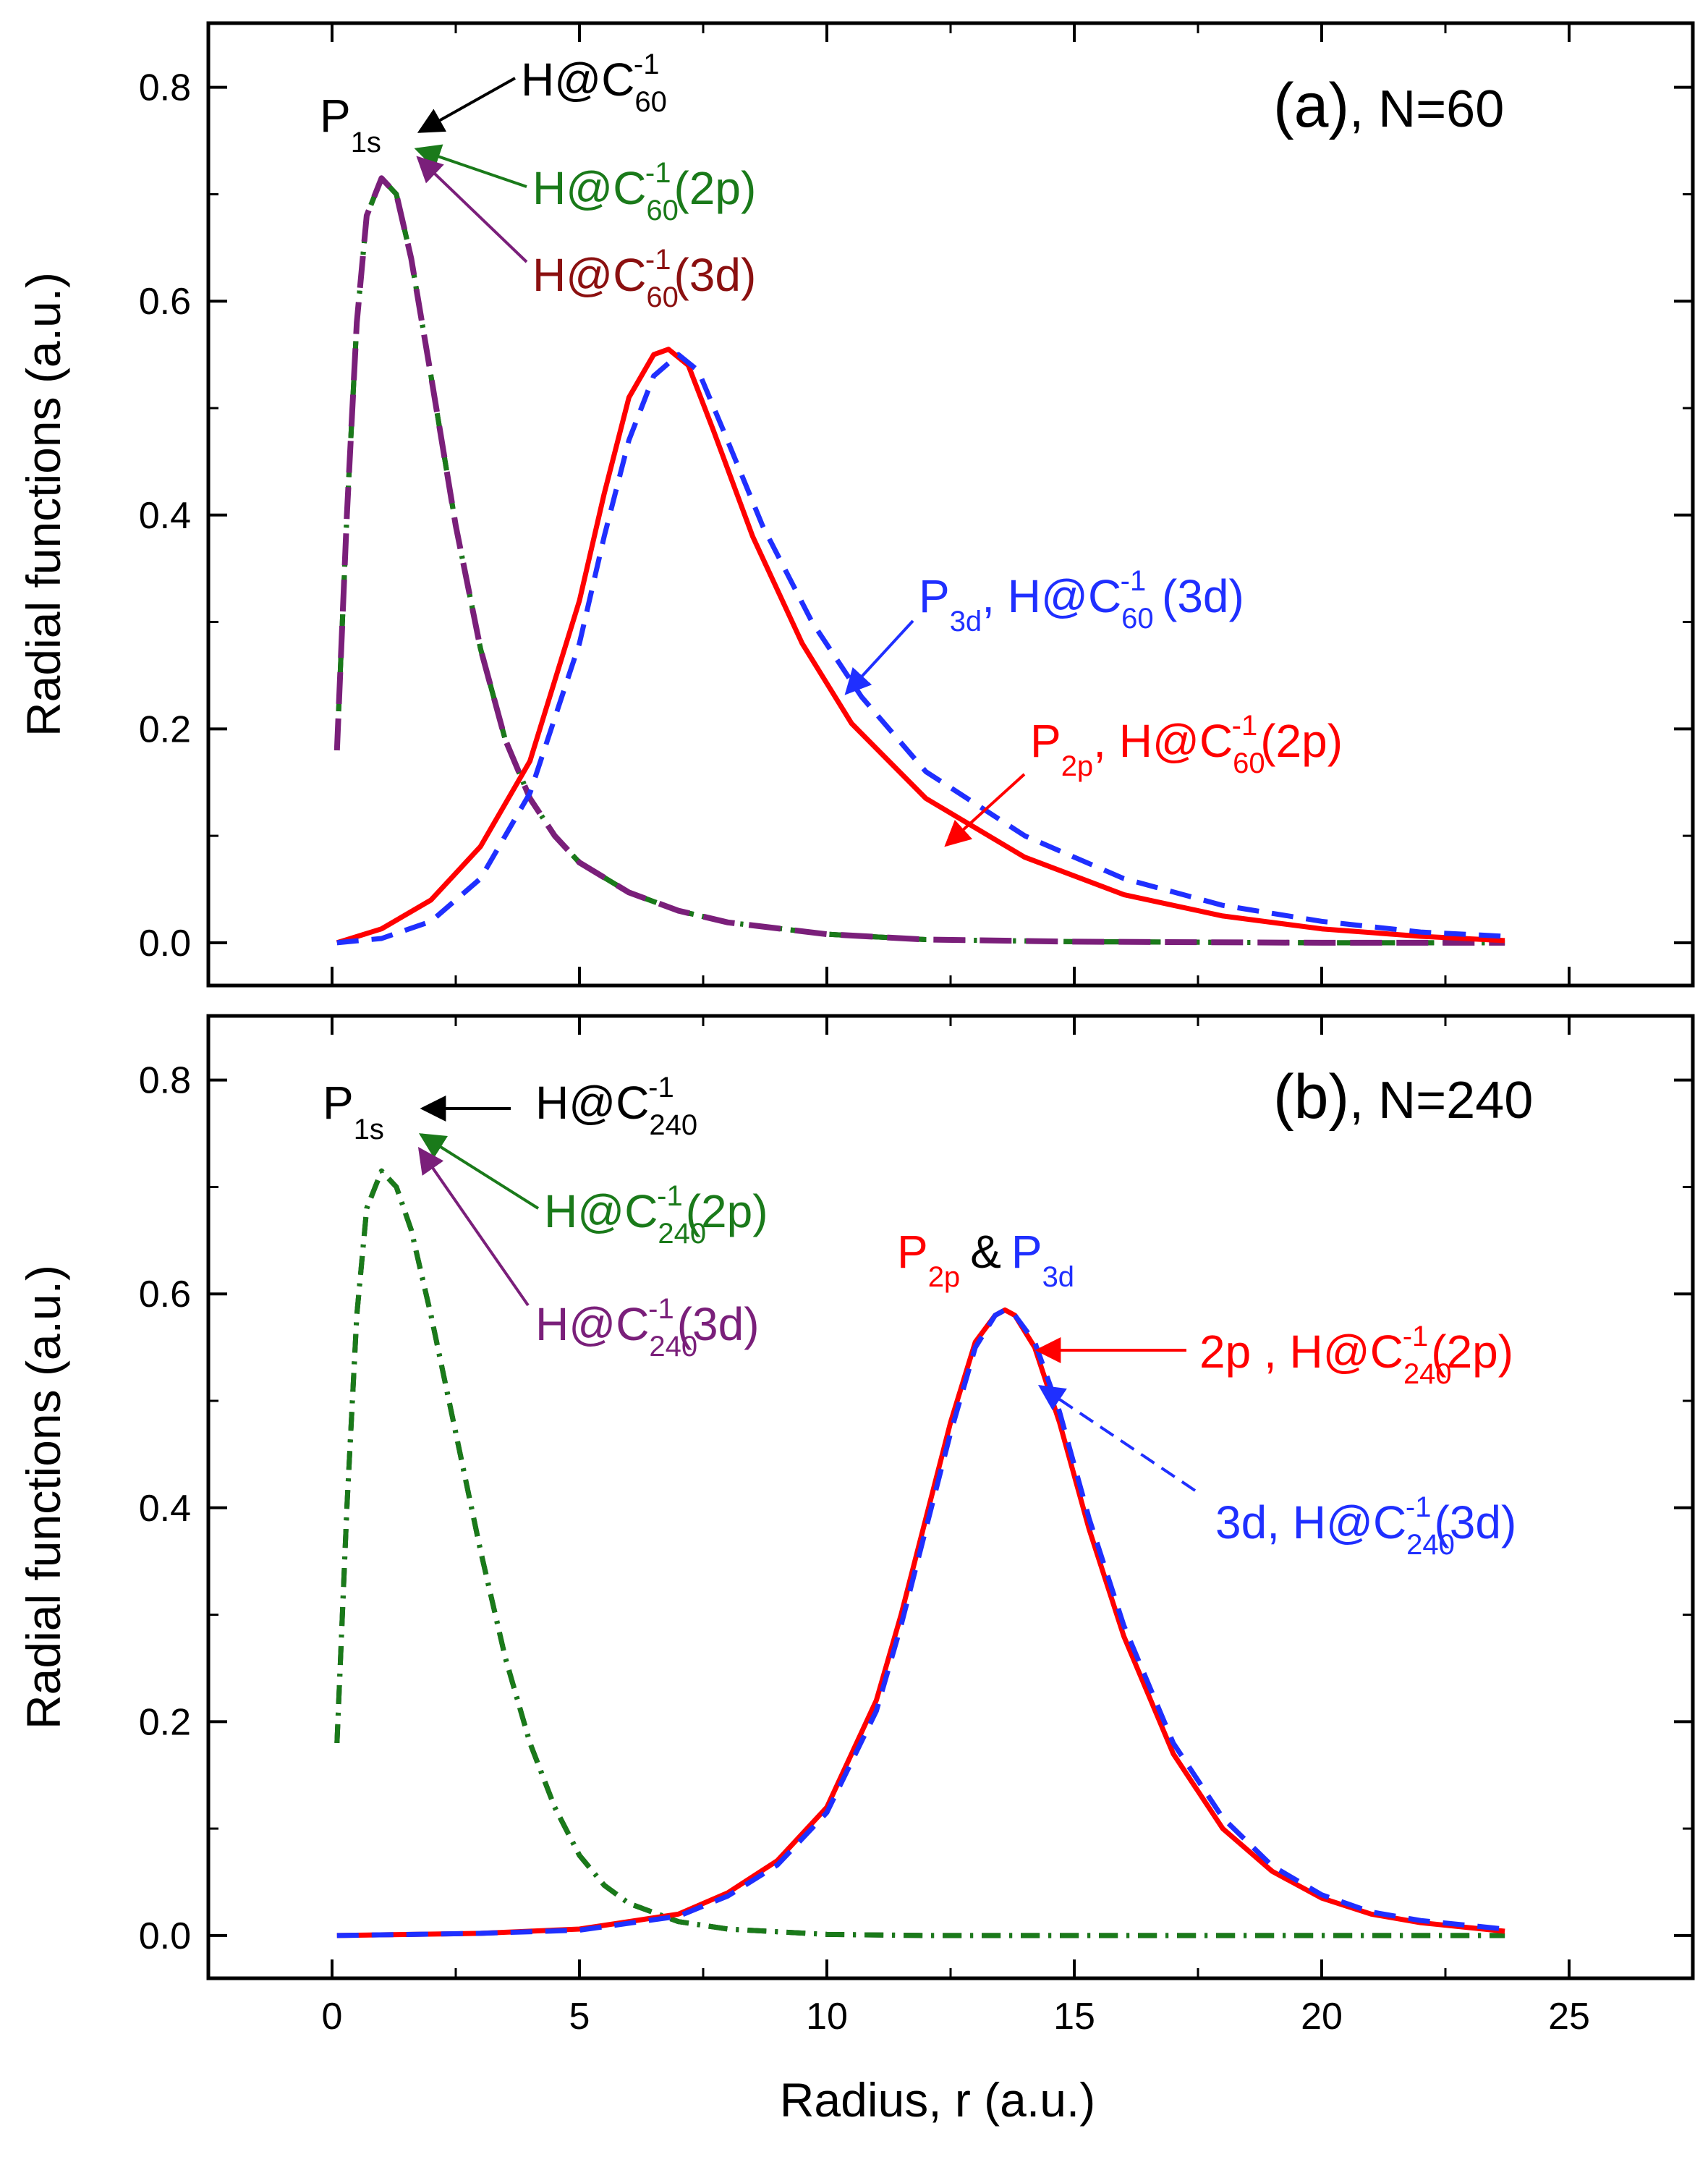 This screenshot has width=1708, height=2157. What do you see at coordinates (985, 1259) in the screenshot?
I see `panel-b-ann-p2p-p3d: P2p & P3d` at bounding box center [985, 1259].